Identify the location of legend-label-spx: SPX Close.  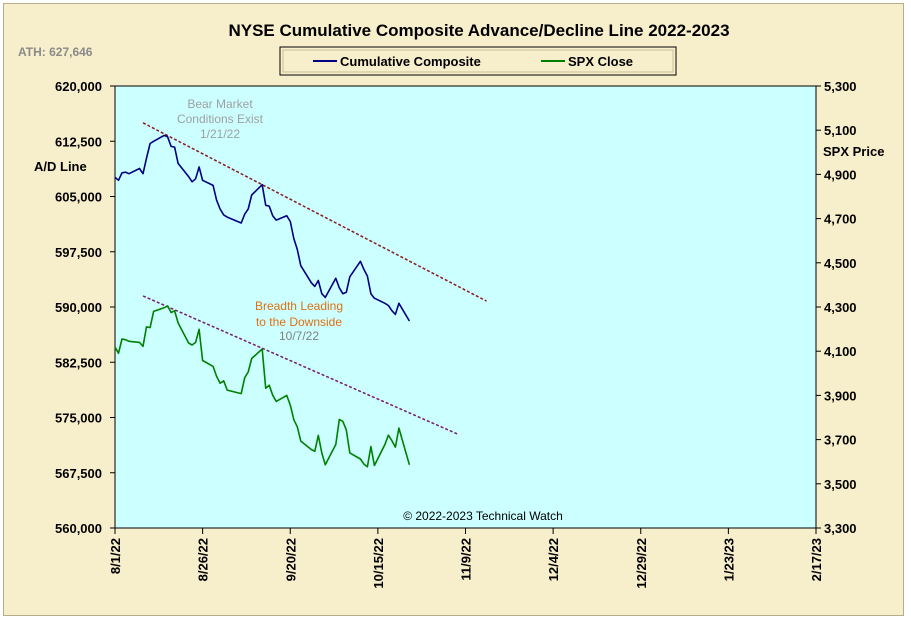
(600, 61).